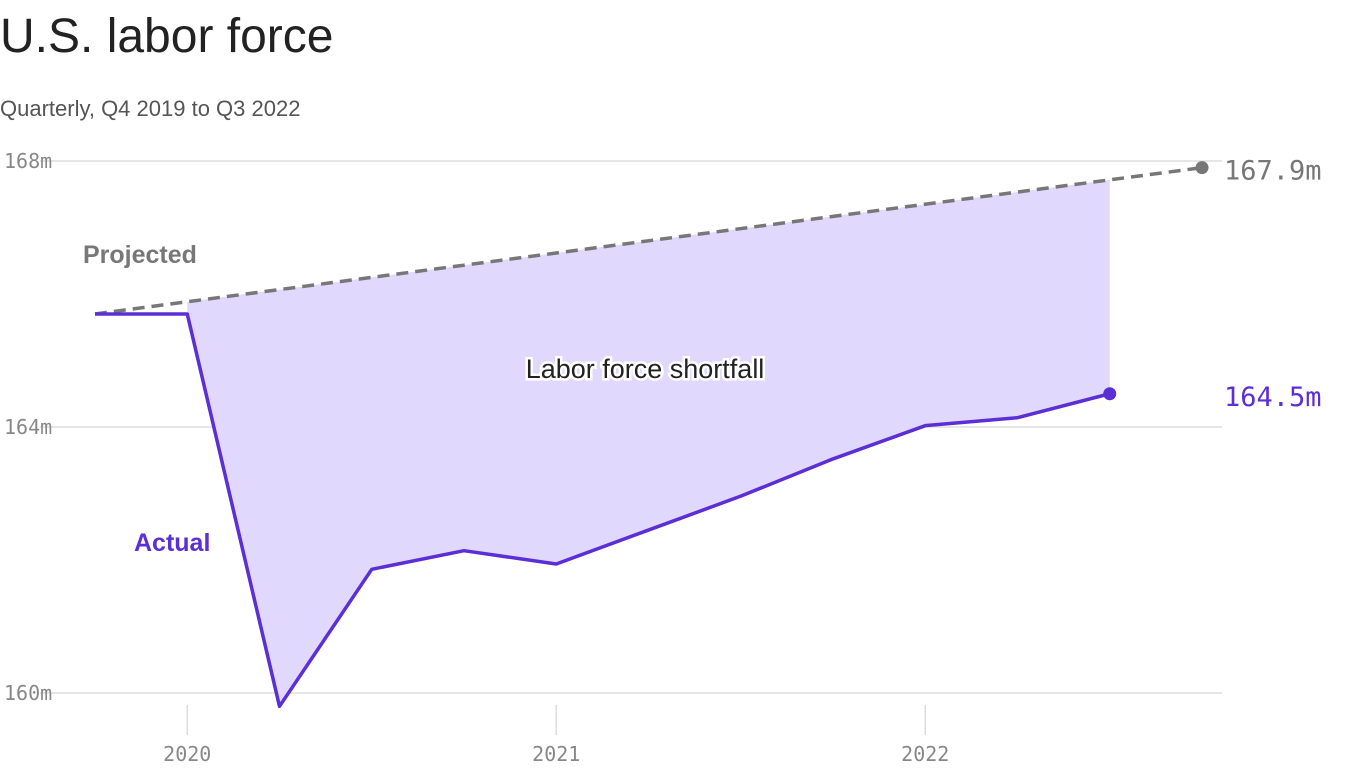 Image resolution: width=1366 pixels, height=768 pixels. I want to click on x-tick-label: 2020, so click(187, 754).